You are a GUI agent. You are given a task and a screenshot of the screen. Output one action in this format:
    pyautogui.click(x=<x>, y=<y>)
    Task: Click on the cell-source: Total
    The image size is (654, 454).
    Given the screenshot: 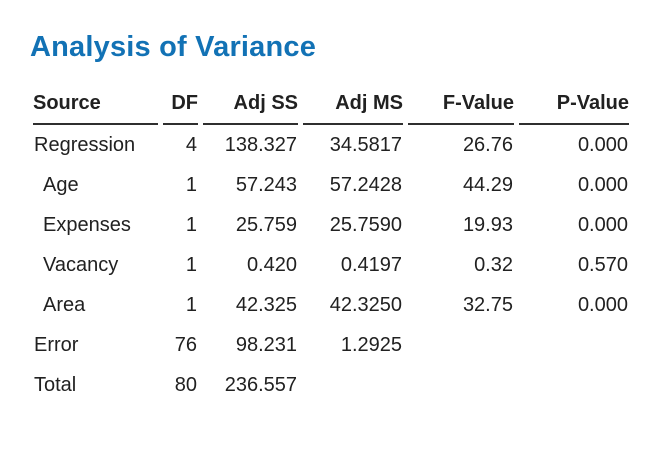 What is the action you would take?
    pyautogui.click(x=55, y=384)
    